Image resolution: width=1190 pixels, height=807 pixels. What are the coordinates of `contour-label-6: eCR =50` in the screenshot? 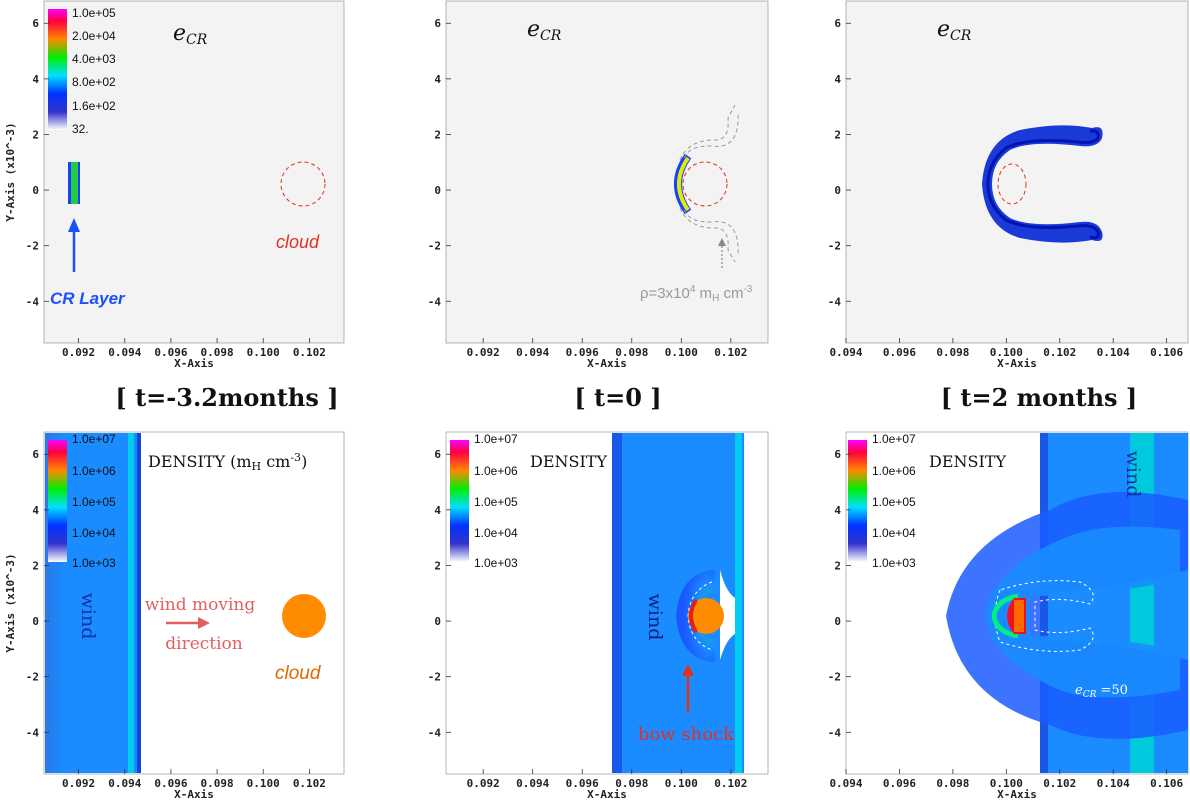 It's located at (1101, 691).